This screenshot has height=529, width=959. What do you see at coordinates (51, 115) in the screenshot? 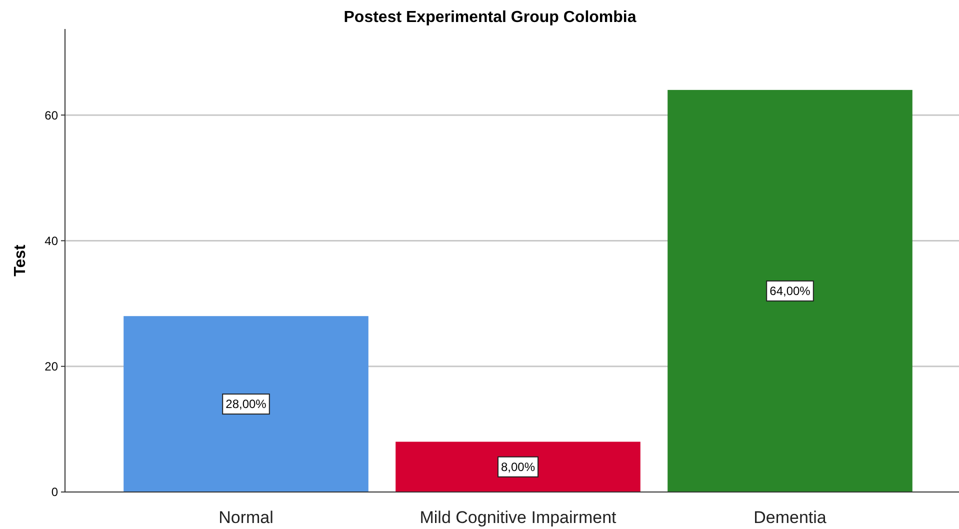
I see `y-tick-label: 60` at bounding box center [51, 115].